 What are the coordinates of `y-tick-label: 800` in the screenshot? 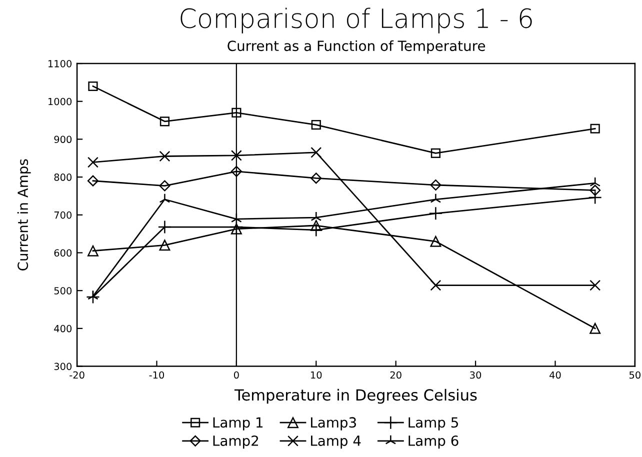 It's located at (63, 177).